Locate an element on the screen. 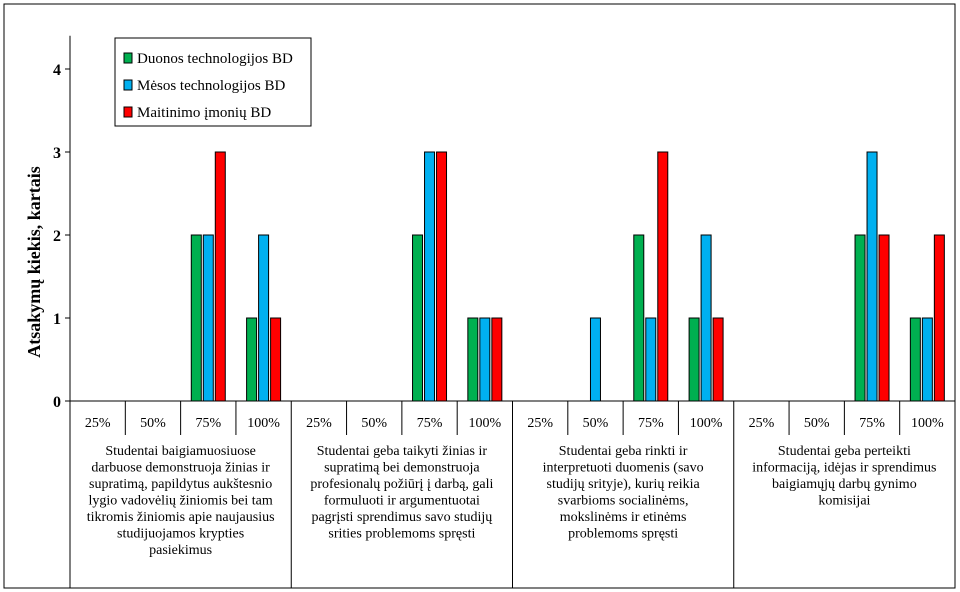 The width and height of the screenshot is (960, 592). legend-label-2: Mėsos technologijos BD is located at coordinates (211, 86).